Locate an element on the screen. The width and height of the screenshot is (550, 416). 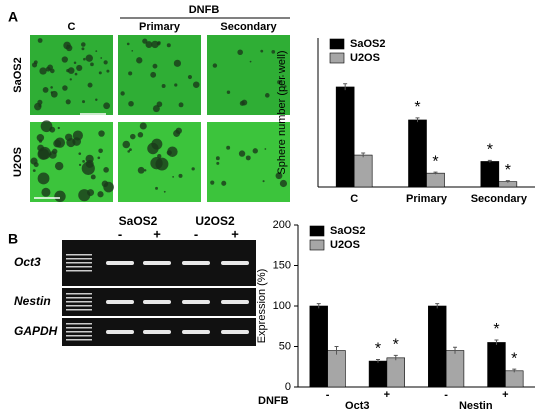
group-label: Nestin is located at coordinates (476, 406).